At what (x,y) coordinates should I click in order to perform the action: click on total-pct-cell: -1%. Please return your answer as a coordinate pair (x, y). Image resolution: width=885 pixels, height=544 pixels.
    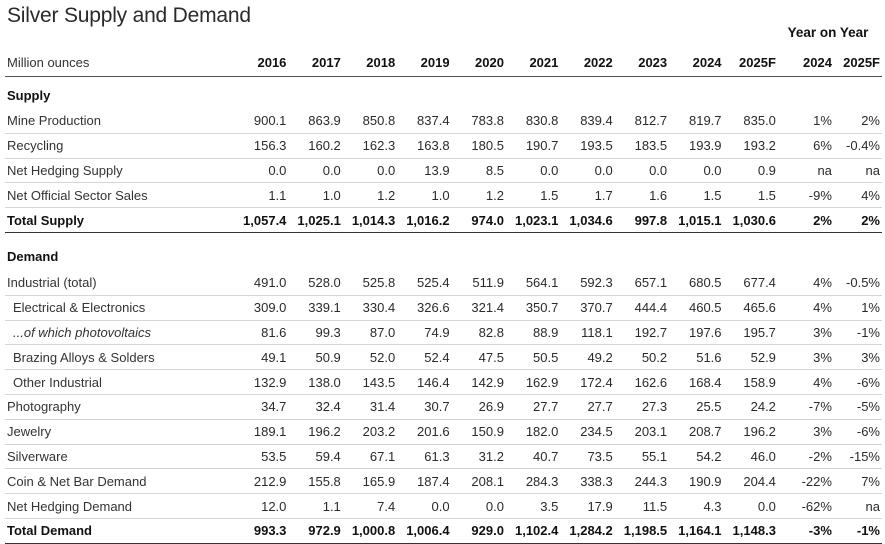
    Looking at the image, I should click on (857, 530).